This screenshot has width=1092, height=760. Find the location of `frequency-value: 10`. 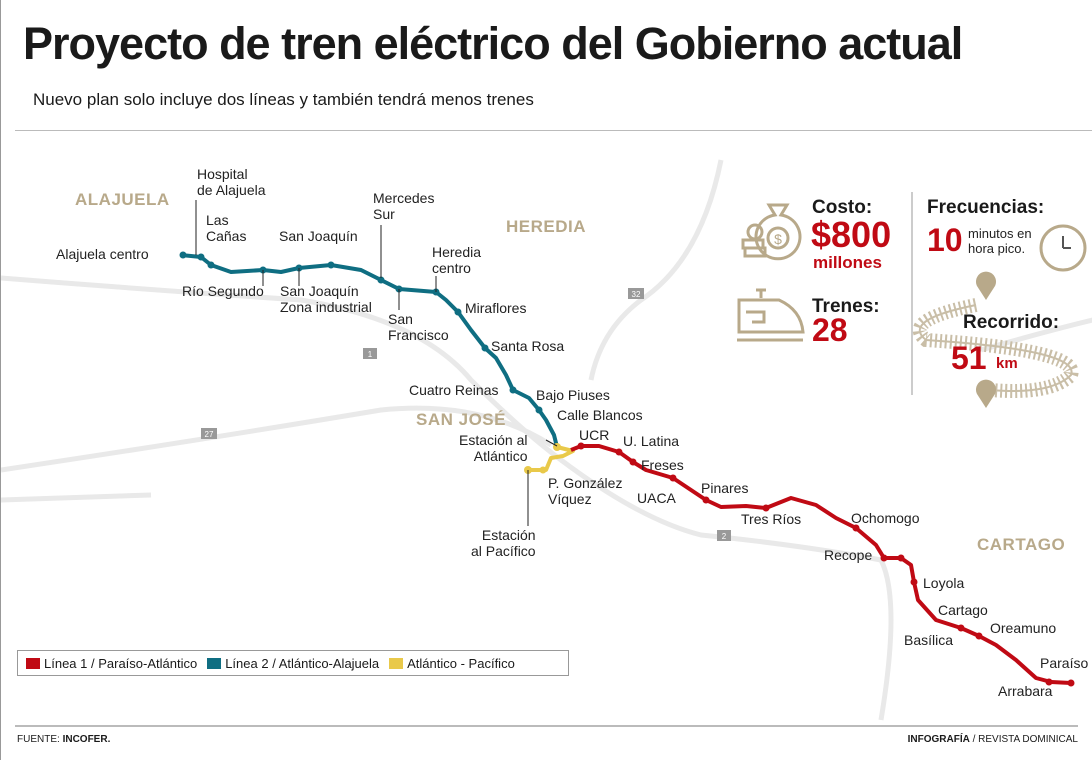

frequency-value: 10 is located at coordinates (945, 240).